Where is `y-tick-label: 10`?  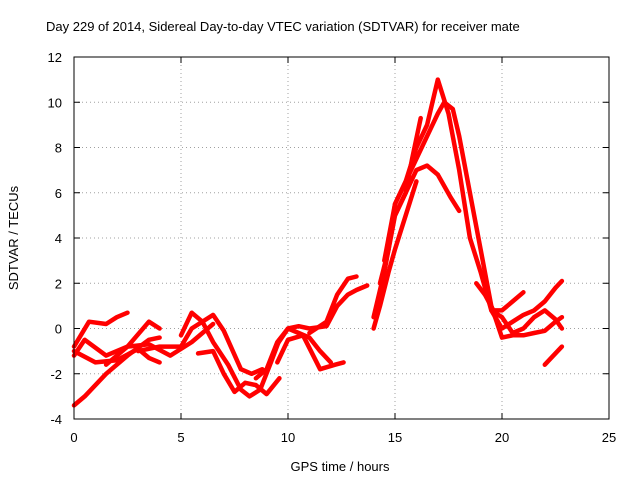 y-tick-label: 10 is located at coordinates (55, 102).